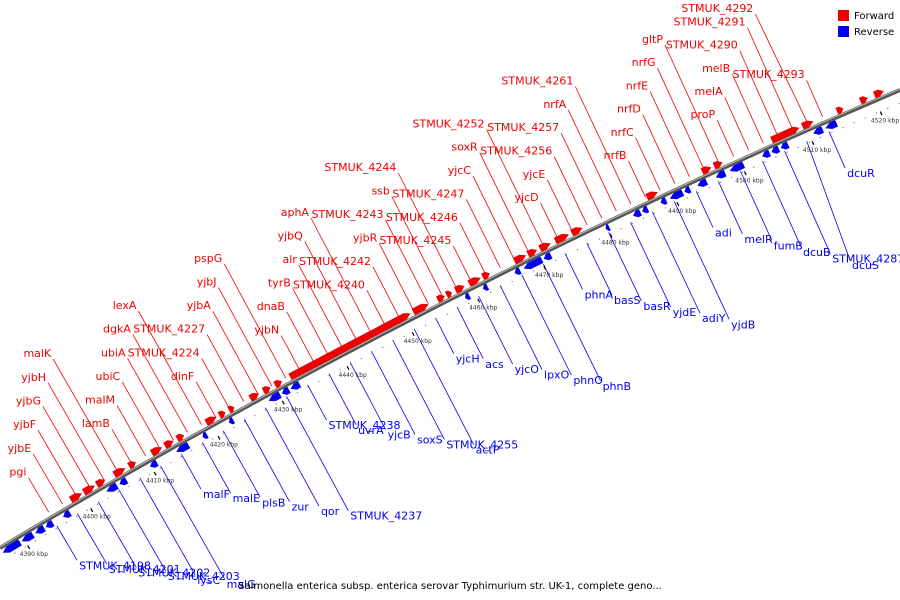 The width and height of the screenshot is (900, 600). I want to click on gene-label: STMUK_4242, so click(335, 261).